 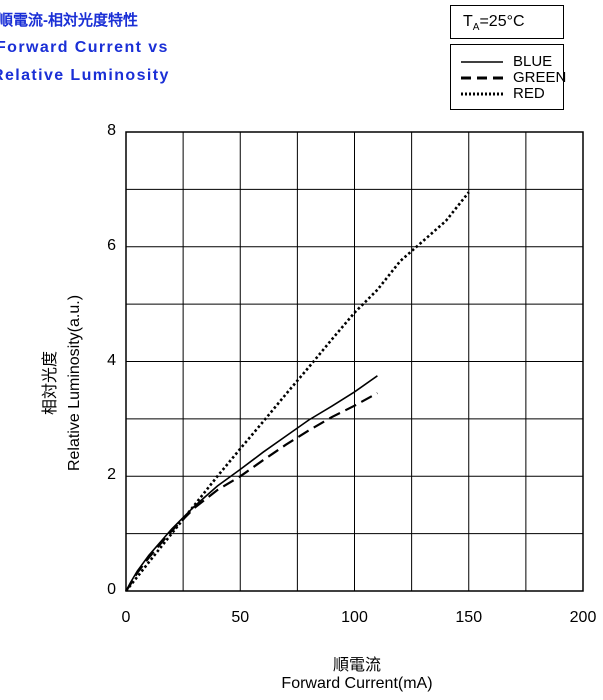 I want to click on series-line-green, so click(x=251, y=492).